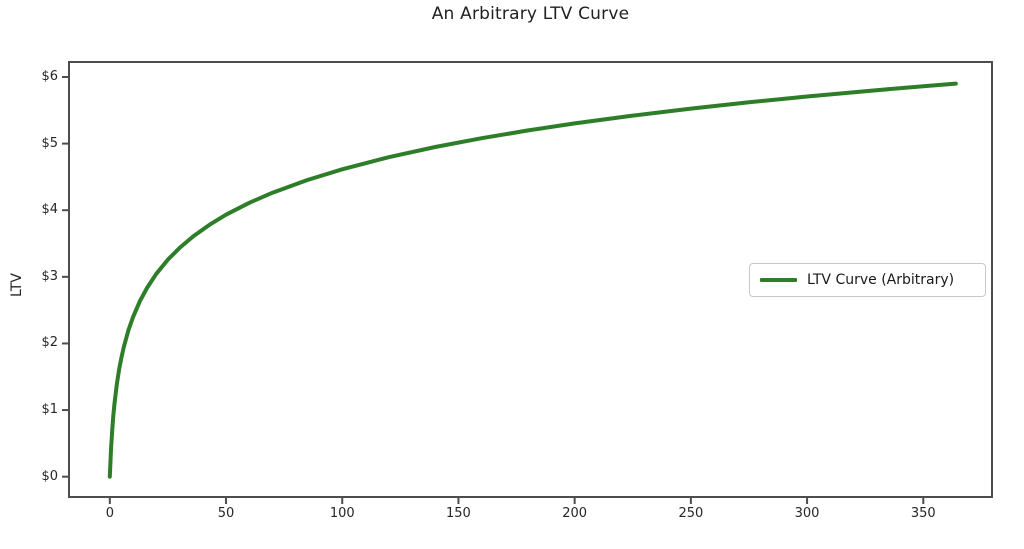 This screenshot has width=1024, height=549. I want to click on y-tick-label: $0, so click(49, 476).